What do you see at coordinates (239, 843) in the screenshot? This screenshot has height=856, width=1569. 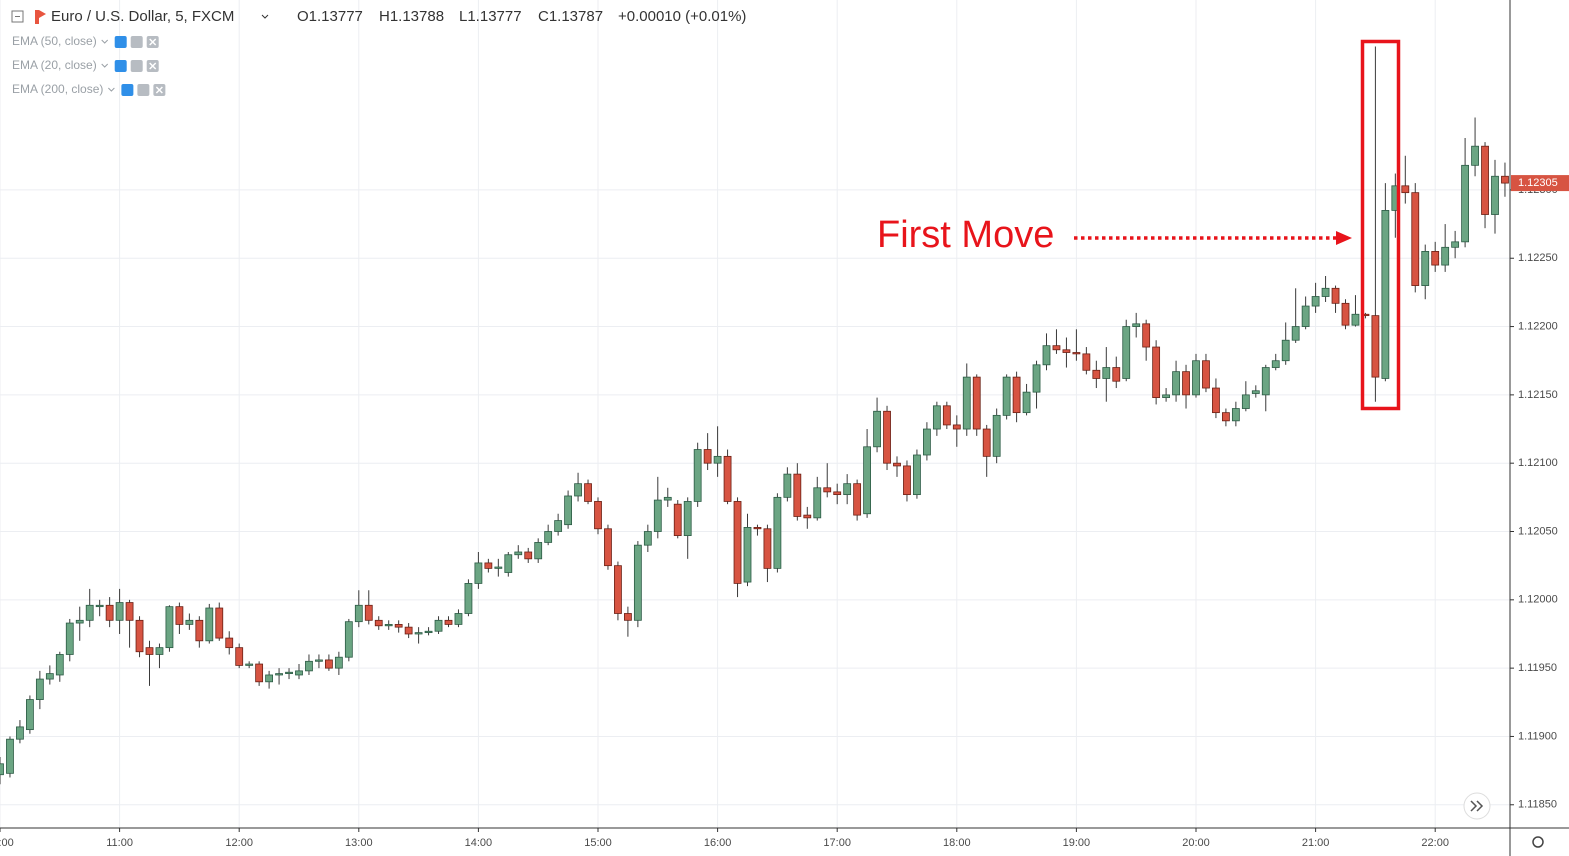 I see `x-tick-label: 12:00` at bounding box center [239, 843].